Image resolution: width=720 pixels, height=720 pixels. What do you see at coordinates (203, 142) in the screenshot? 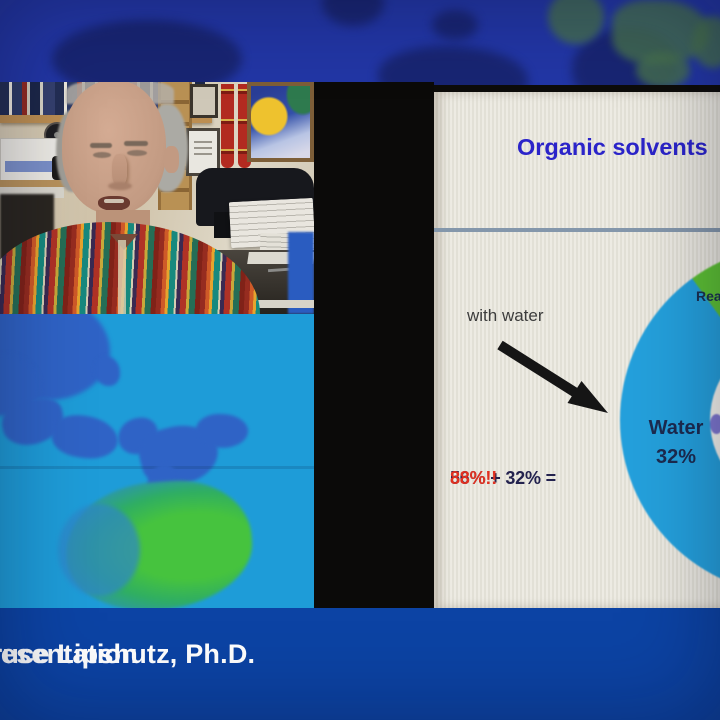
I see `certificate-text-lines` at bounding box center [203, 142].